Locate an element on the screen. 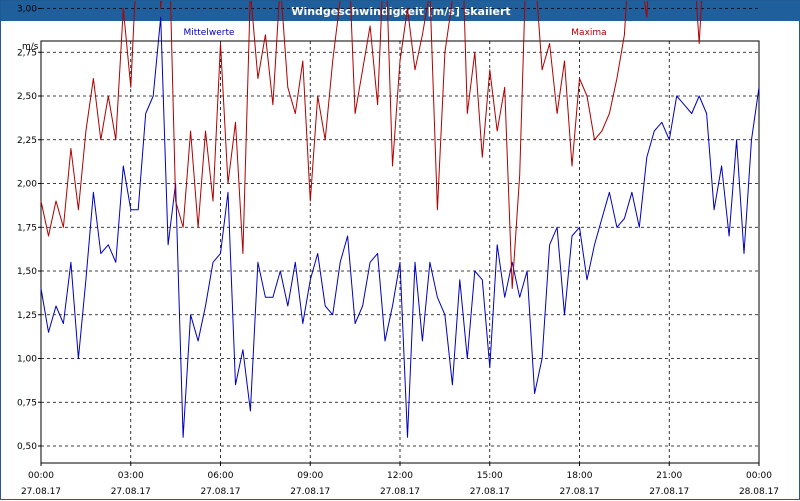 The image size is (800, 501). y-tick-label: 2,75 is located at coordinates (27, 53).